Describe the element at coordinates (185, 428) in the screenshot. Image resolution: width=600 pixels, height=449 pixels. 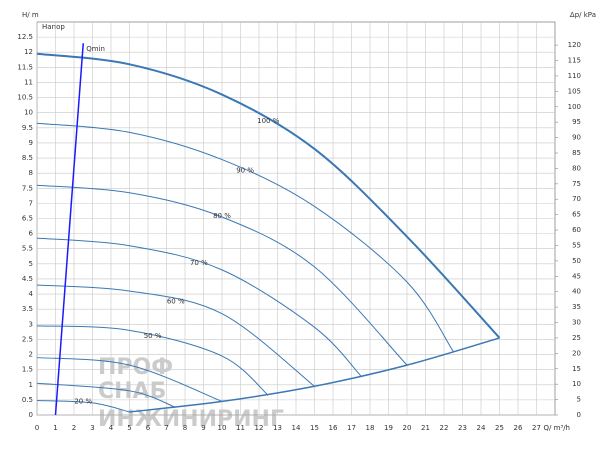
I see `x-tick-label: 8` at that location.